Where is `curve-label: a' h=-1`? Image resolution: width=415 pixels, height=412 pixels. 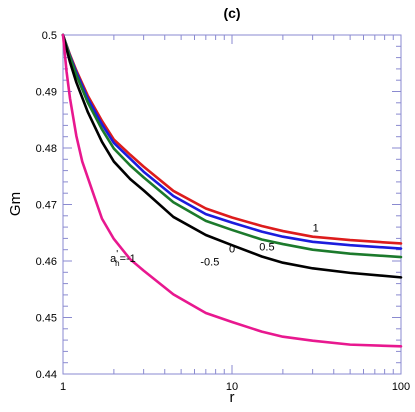 curve-label: a' h=-1 is located at coordinates (123, 258).